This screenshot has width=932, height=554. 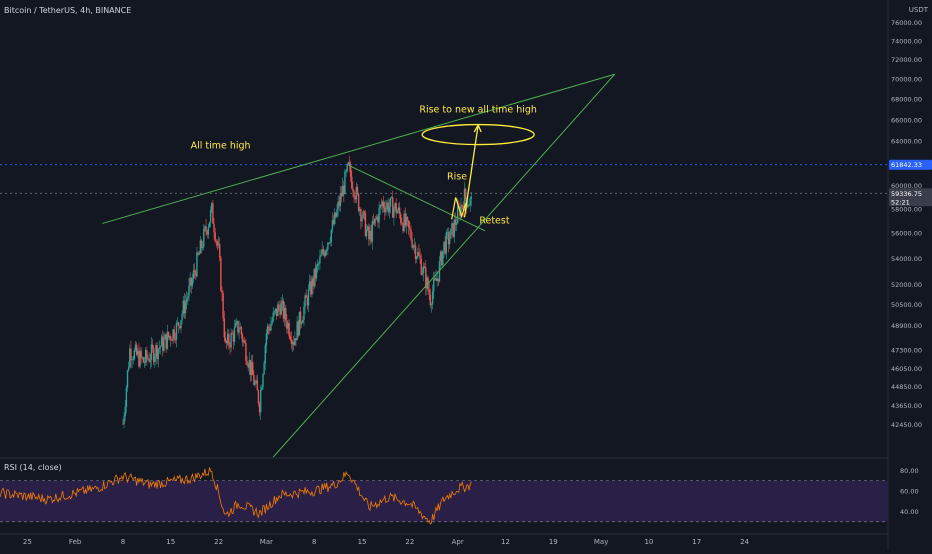 I want to click on symbol-title: Bitcoin / TetherUS, 4h, BINANCE, so click(x=68, y=10).